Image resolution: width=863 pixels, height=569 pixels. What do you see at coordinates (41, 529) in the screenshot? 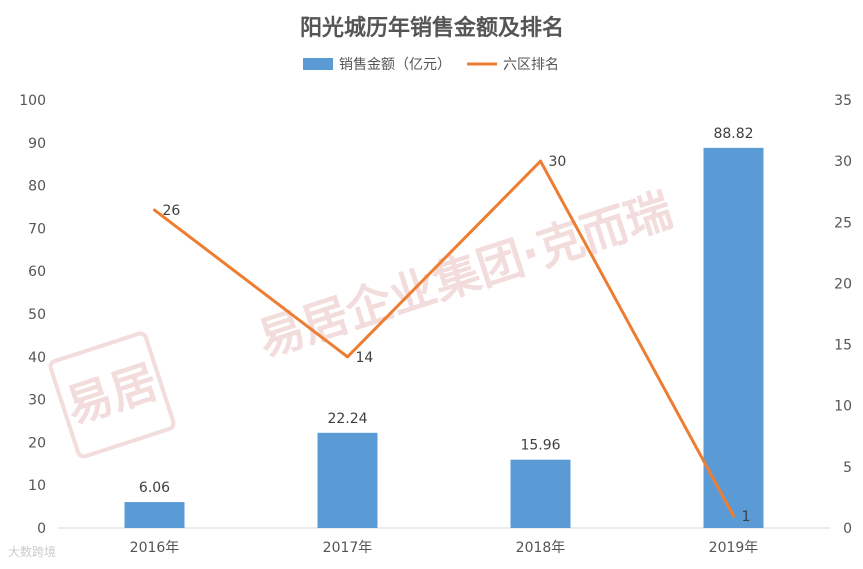
I see `y-left-tick-label: 0` at bounding box center [41, 529].